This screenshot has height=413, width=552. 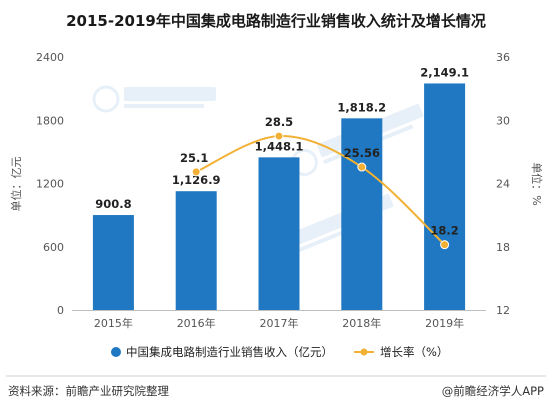 What do you see at coordinates (276, 21) in the screenshot?
I see `chart-title: 2015-2019年中国集成电路制造行业销售收入统计及增长情况` at bounding box center [276, 21].